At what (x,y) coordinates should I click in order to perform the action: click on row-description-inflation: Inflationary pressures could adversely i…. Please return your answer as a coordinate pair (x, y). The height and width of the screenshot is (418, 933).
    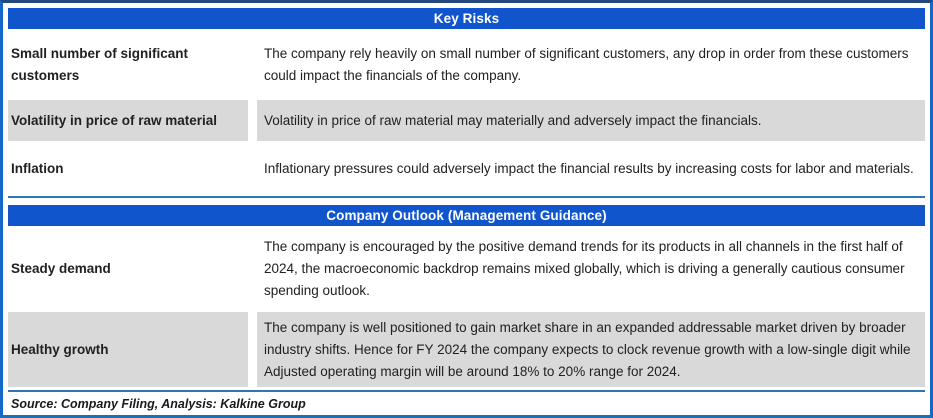
    Looking at the image, I should click on (589, 168).